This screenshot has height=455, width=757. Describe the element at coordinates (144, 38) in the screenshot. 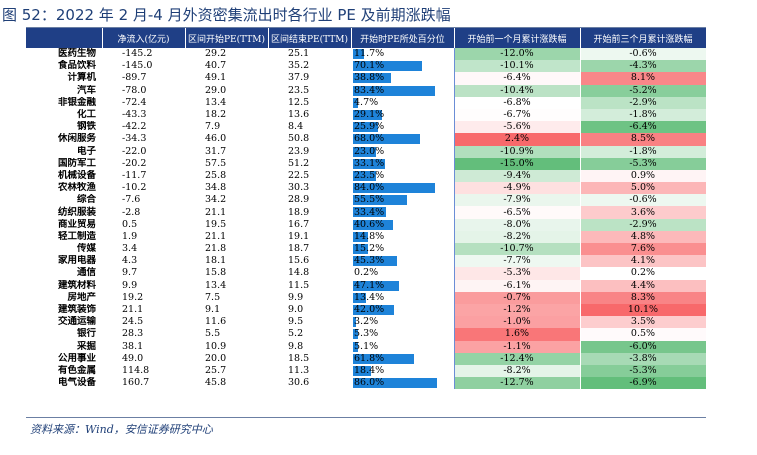

I see `header-net-inflow: 净流入(亿元)` at that location.